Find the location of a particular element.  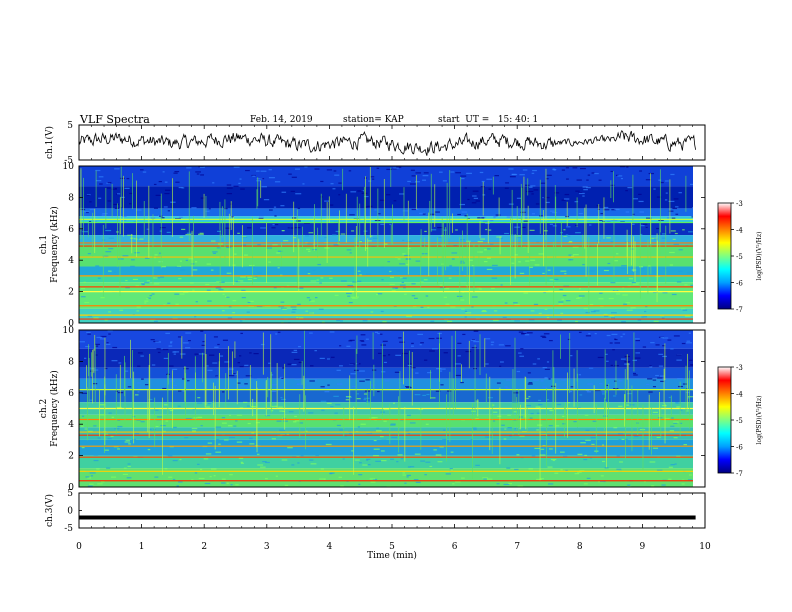

x-axis-label: Time (min) is located at coordinates (392, 555).